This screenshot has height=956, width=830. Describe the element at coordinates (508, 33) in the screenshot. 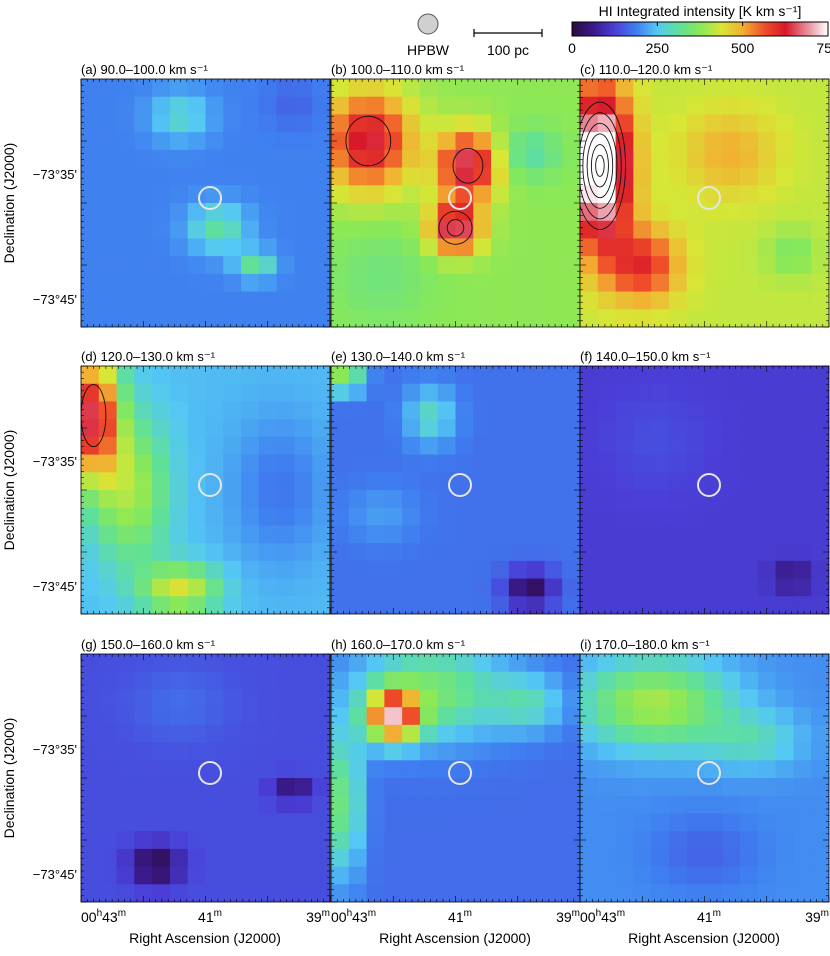

I see `scale-bar` at that location.